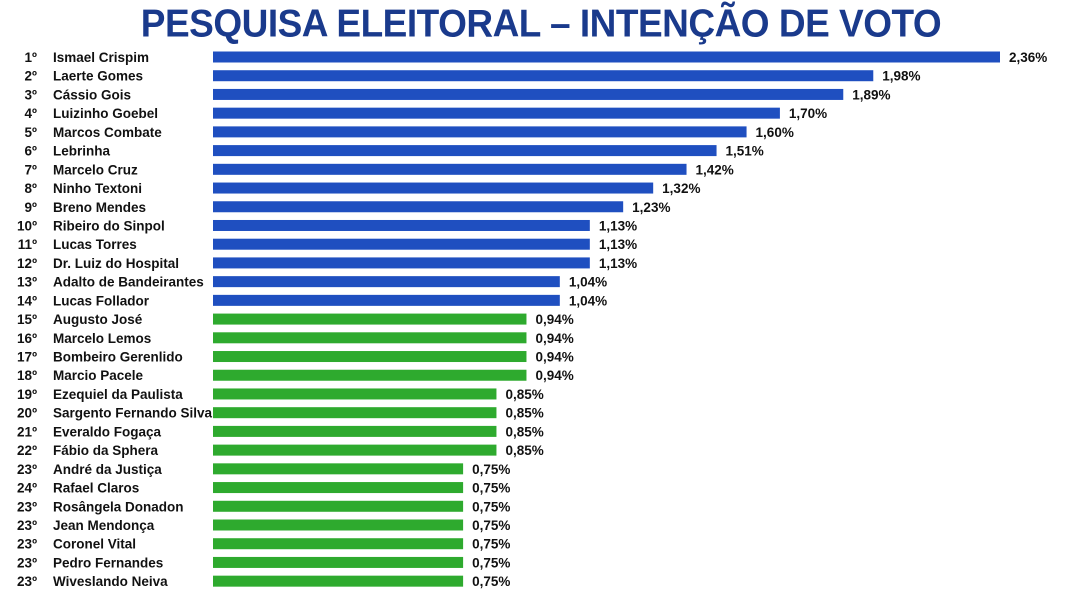  I want to click on chart-row: 23º Pedro Fernandes 0,75%, so click(263, 562).